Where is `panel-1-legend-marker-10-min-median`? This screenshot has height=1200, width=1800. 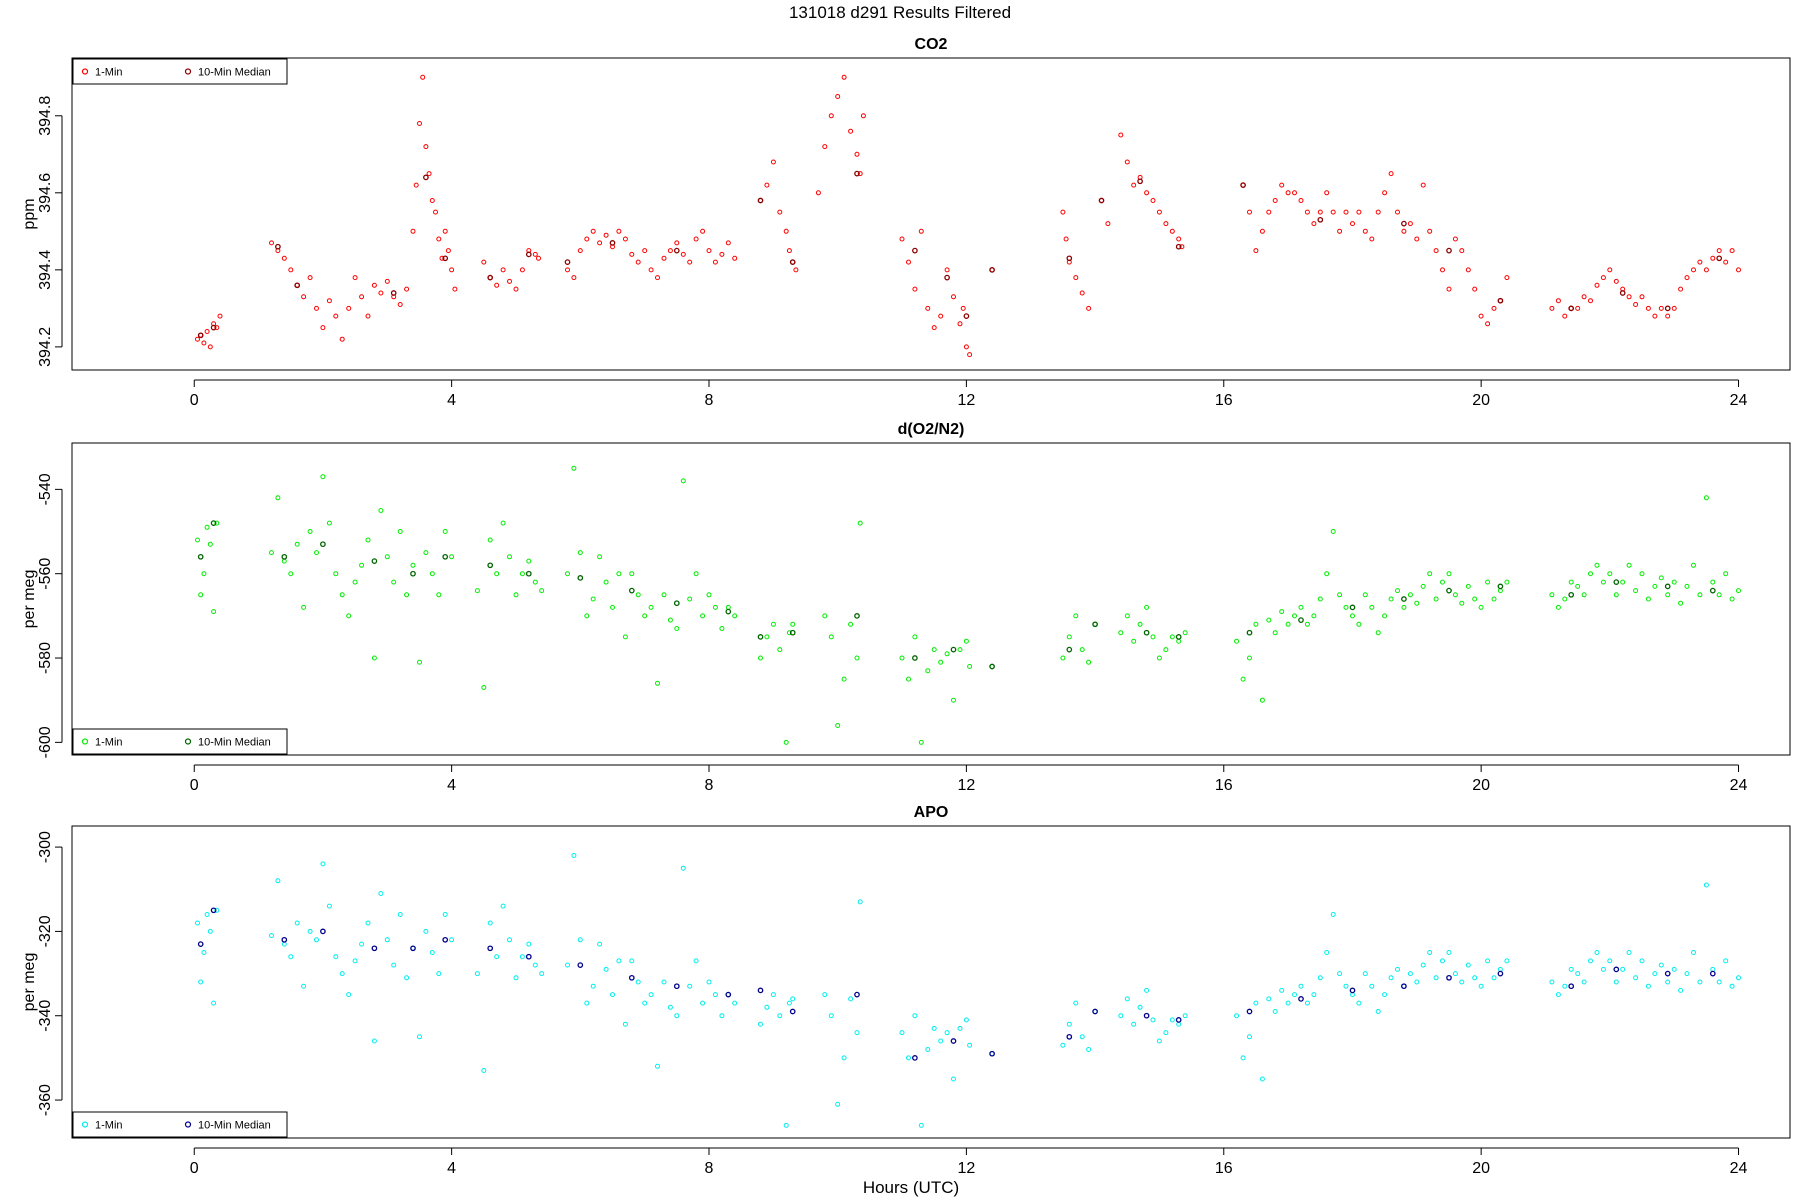 panel-1-legend-marker-10-min-median is located at coordinates (188, 71).